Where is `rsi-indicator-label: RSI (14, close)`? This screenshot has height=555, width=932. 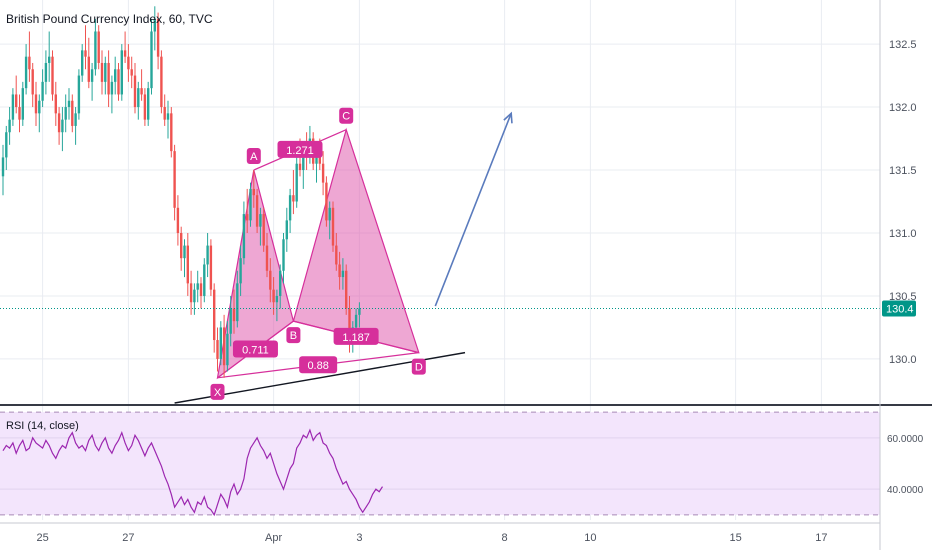 rsi-indicator-label: RSI (14, close) is located at coordinates (42, 426).